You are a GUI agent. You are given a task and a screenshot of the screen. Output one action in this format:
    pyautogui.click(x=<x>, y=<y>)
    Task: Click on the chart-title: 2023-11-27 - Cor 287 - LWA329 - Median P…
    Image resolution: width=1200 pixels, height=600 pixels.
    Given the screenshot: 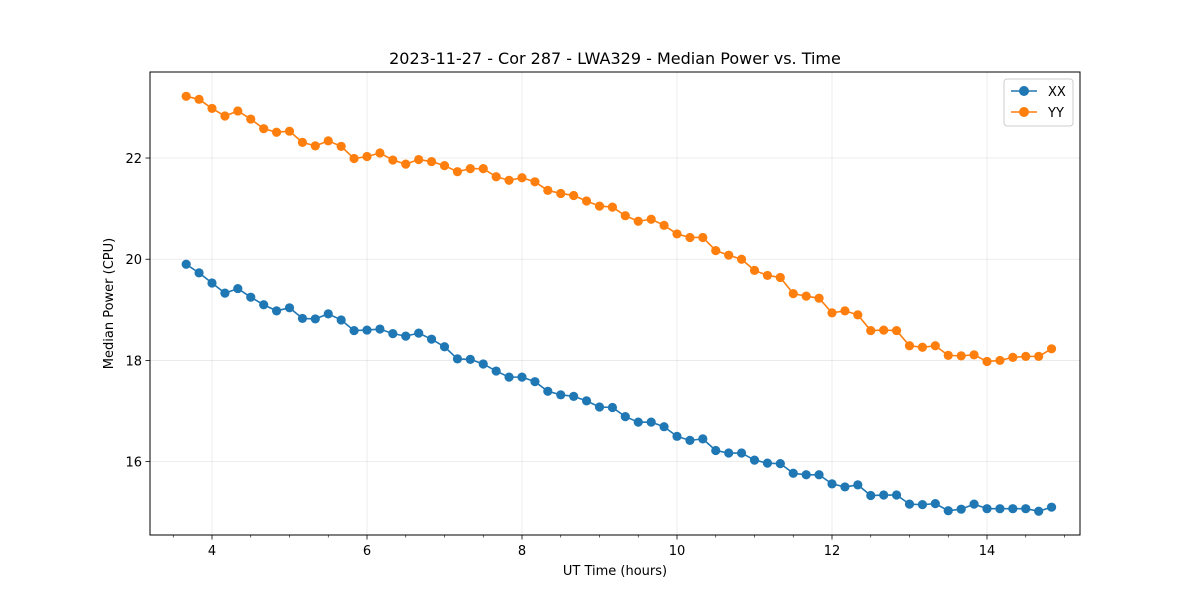 What is the action you would take?
    pyautogui.click(x=615, y=58)
    